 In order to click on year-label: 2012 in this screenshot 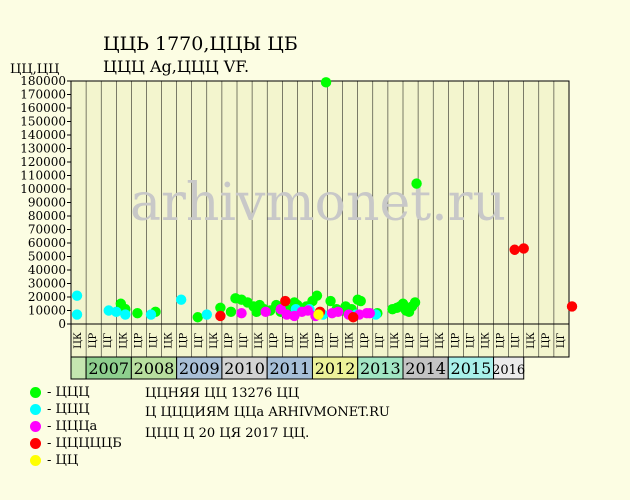, I will do `click(335, 368)`.